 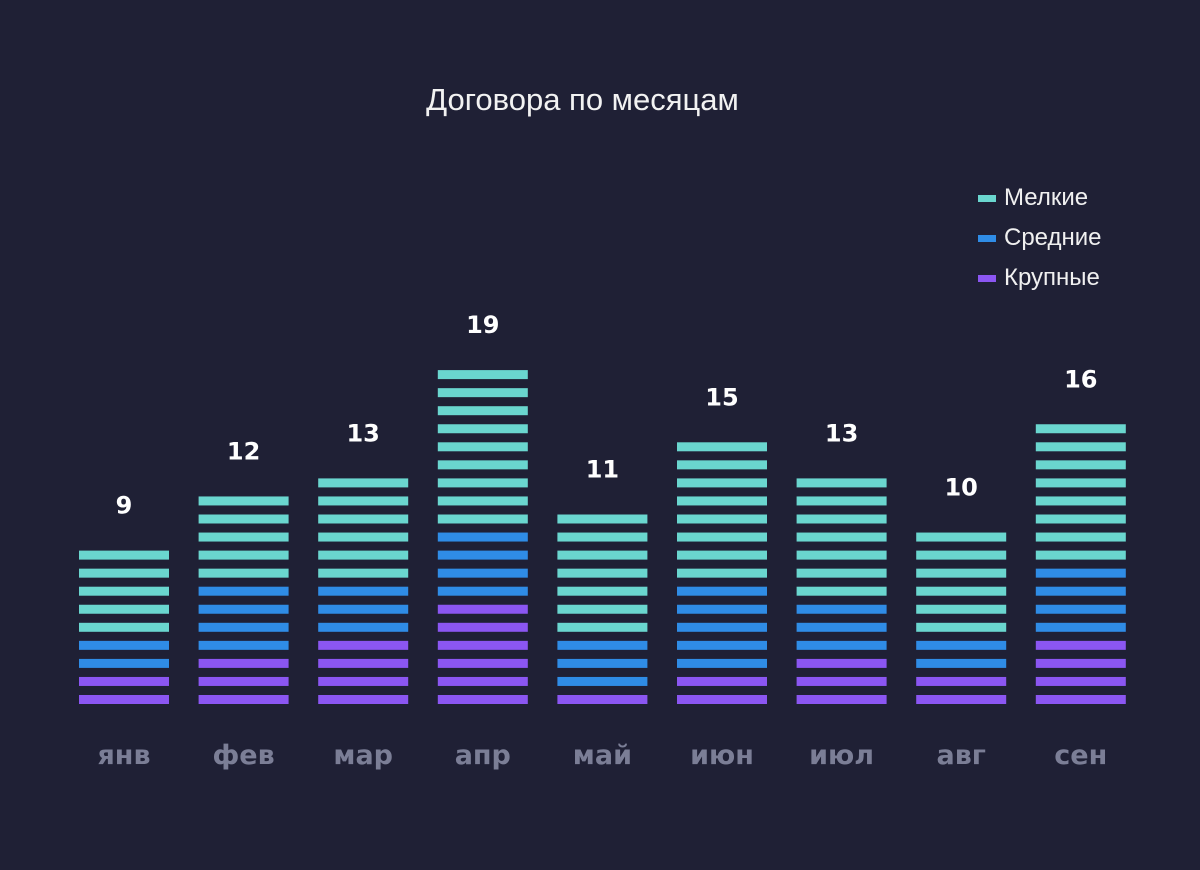 I want to click on data-label: 11, so click(x=602, y=470).